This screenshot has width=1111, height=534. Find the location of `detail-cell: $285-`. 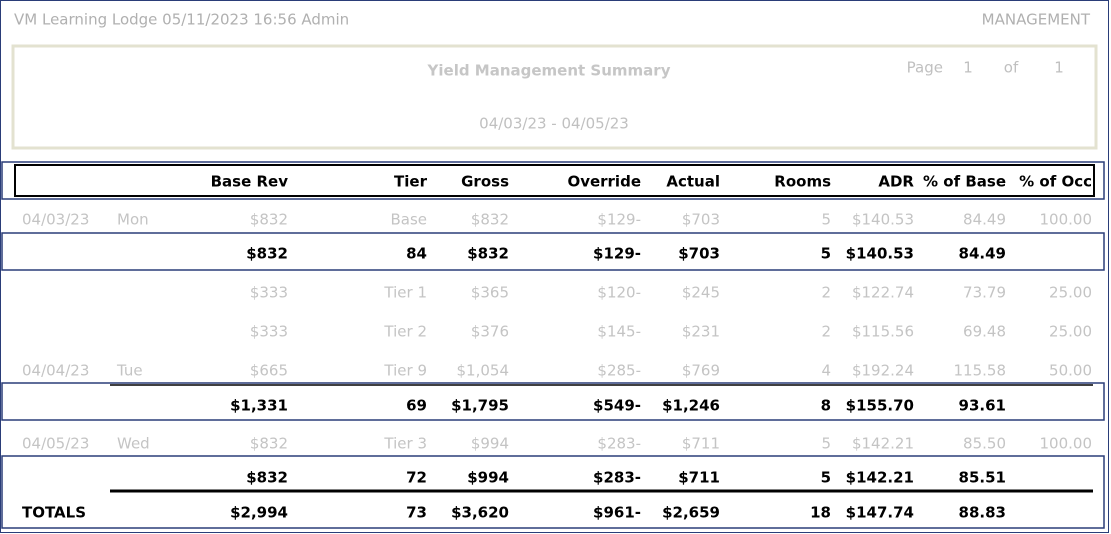

detail-cell: $285- is located at coordinates (619, 371).